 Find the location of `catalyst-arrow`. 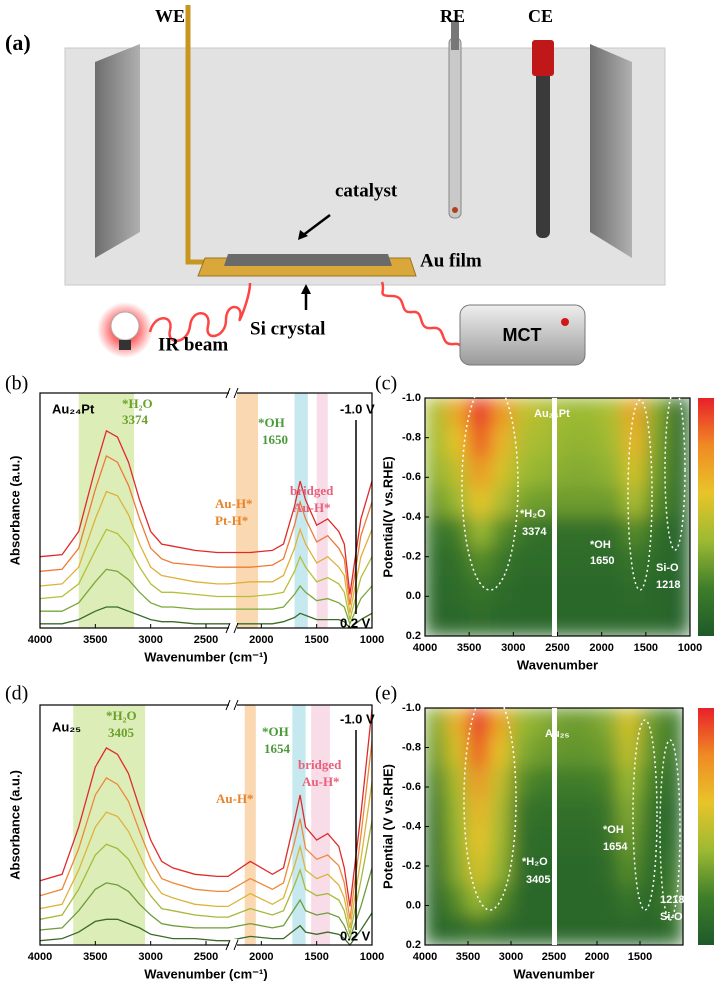

catalyst-arrow is located at coordinates (316, 225).